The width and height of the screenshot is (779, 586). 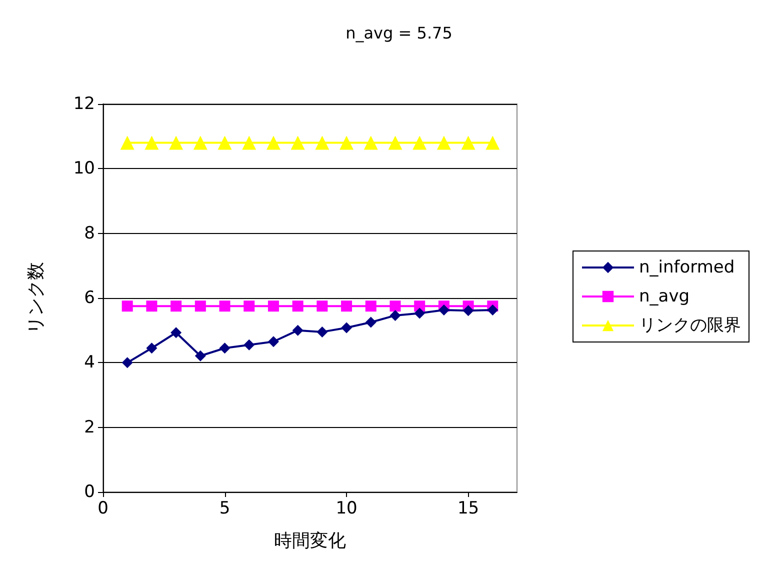 I want to click on y-tick-label: 10, so click(x=84, y=168).